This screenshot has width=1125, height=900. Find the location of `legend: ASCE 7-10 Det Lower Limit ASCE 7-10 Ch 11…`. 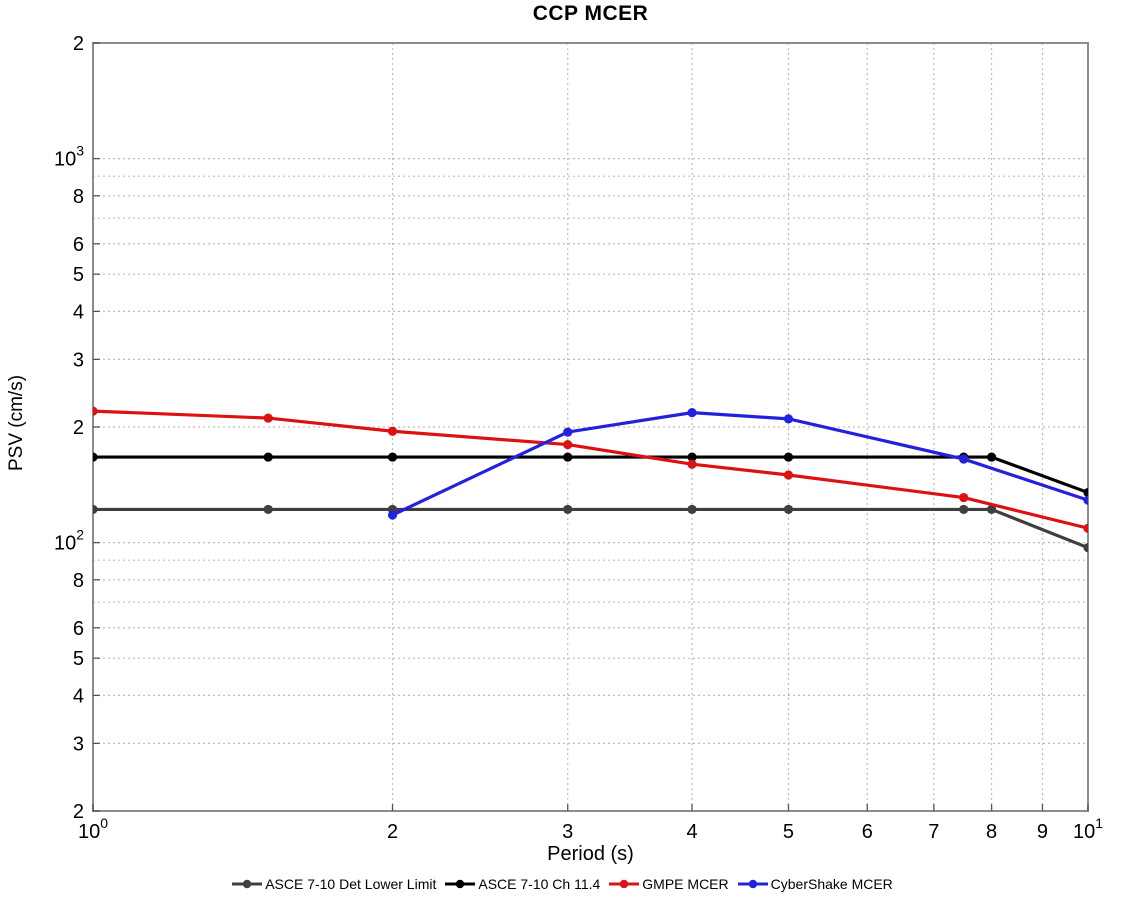

legend: ASCE 7-10 Det Lower Limit ASCE 7-10 Ch 11… is located at coordinates (562, 884).